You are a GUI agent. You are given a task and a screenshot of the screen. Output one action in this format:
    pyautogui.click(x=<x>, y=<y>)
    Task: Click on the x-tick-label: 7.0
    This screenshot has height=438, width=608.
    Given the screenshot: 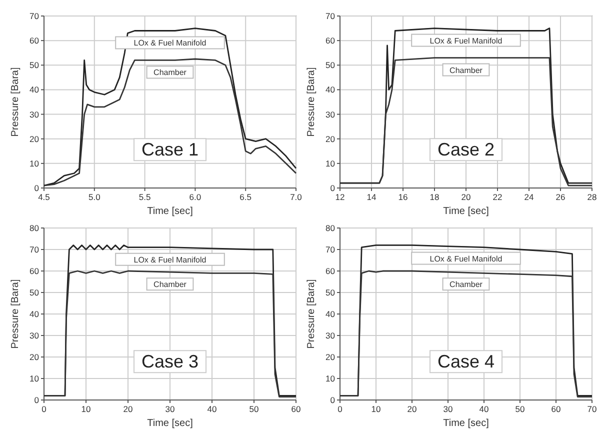 What is the action you would take?
    pyautogui.click(x=296, y=197)
    